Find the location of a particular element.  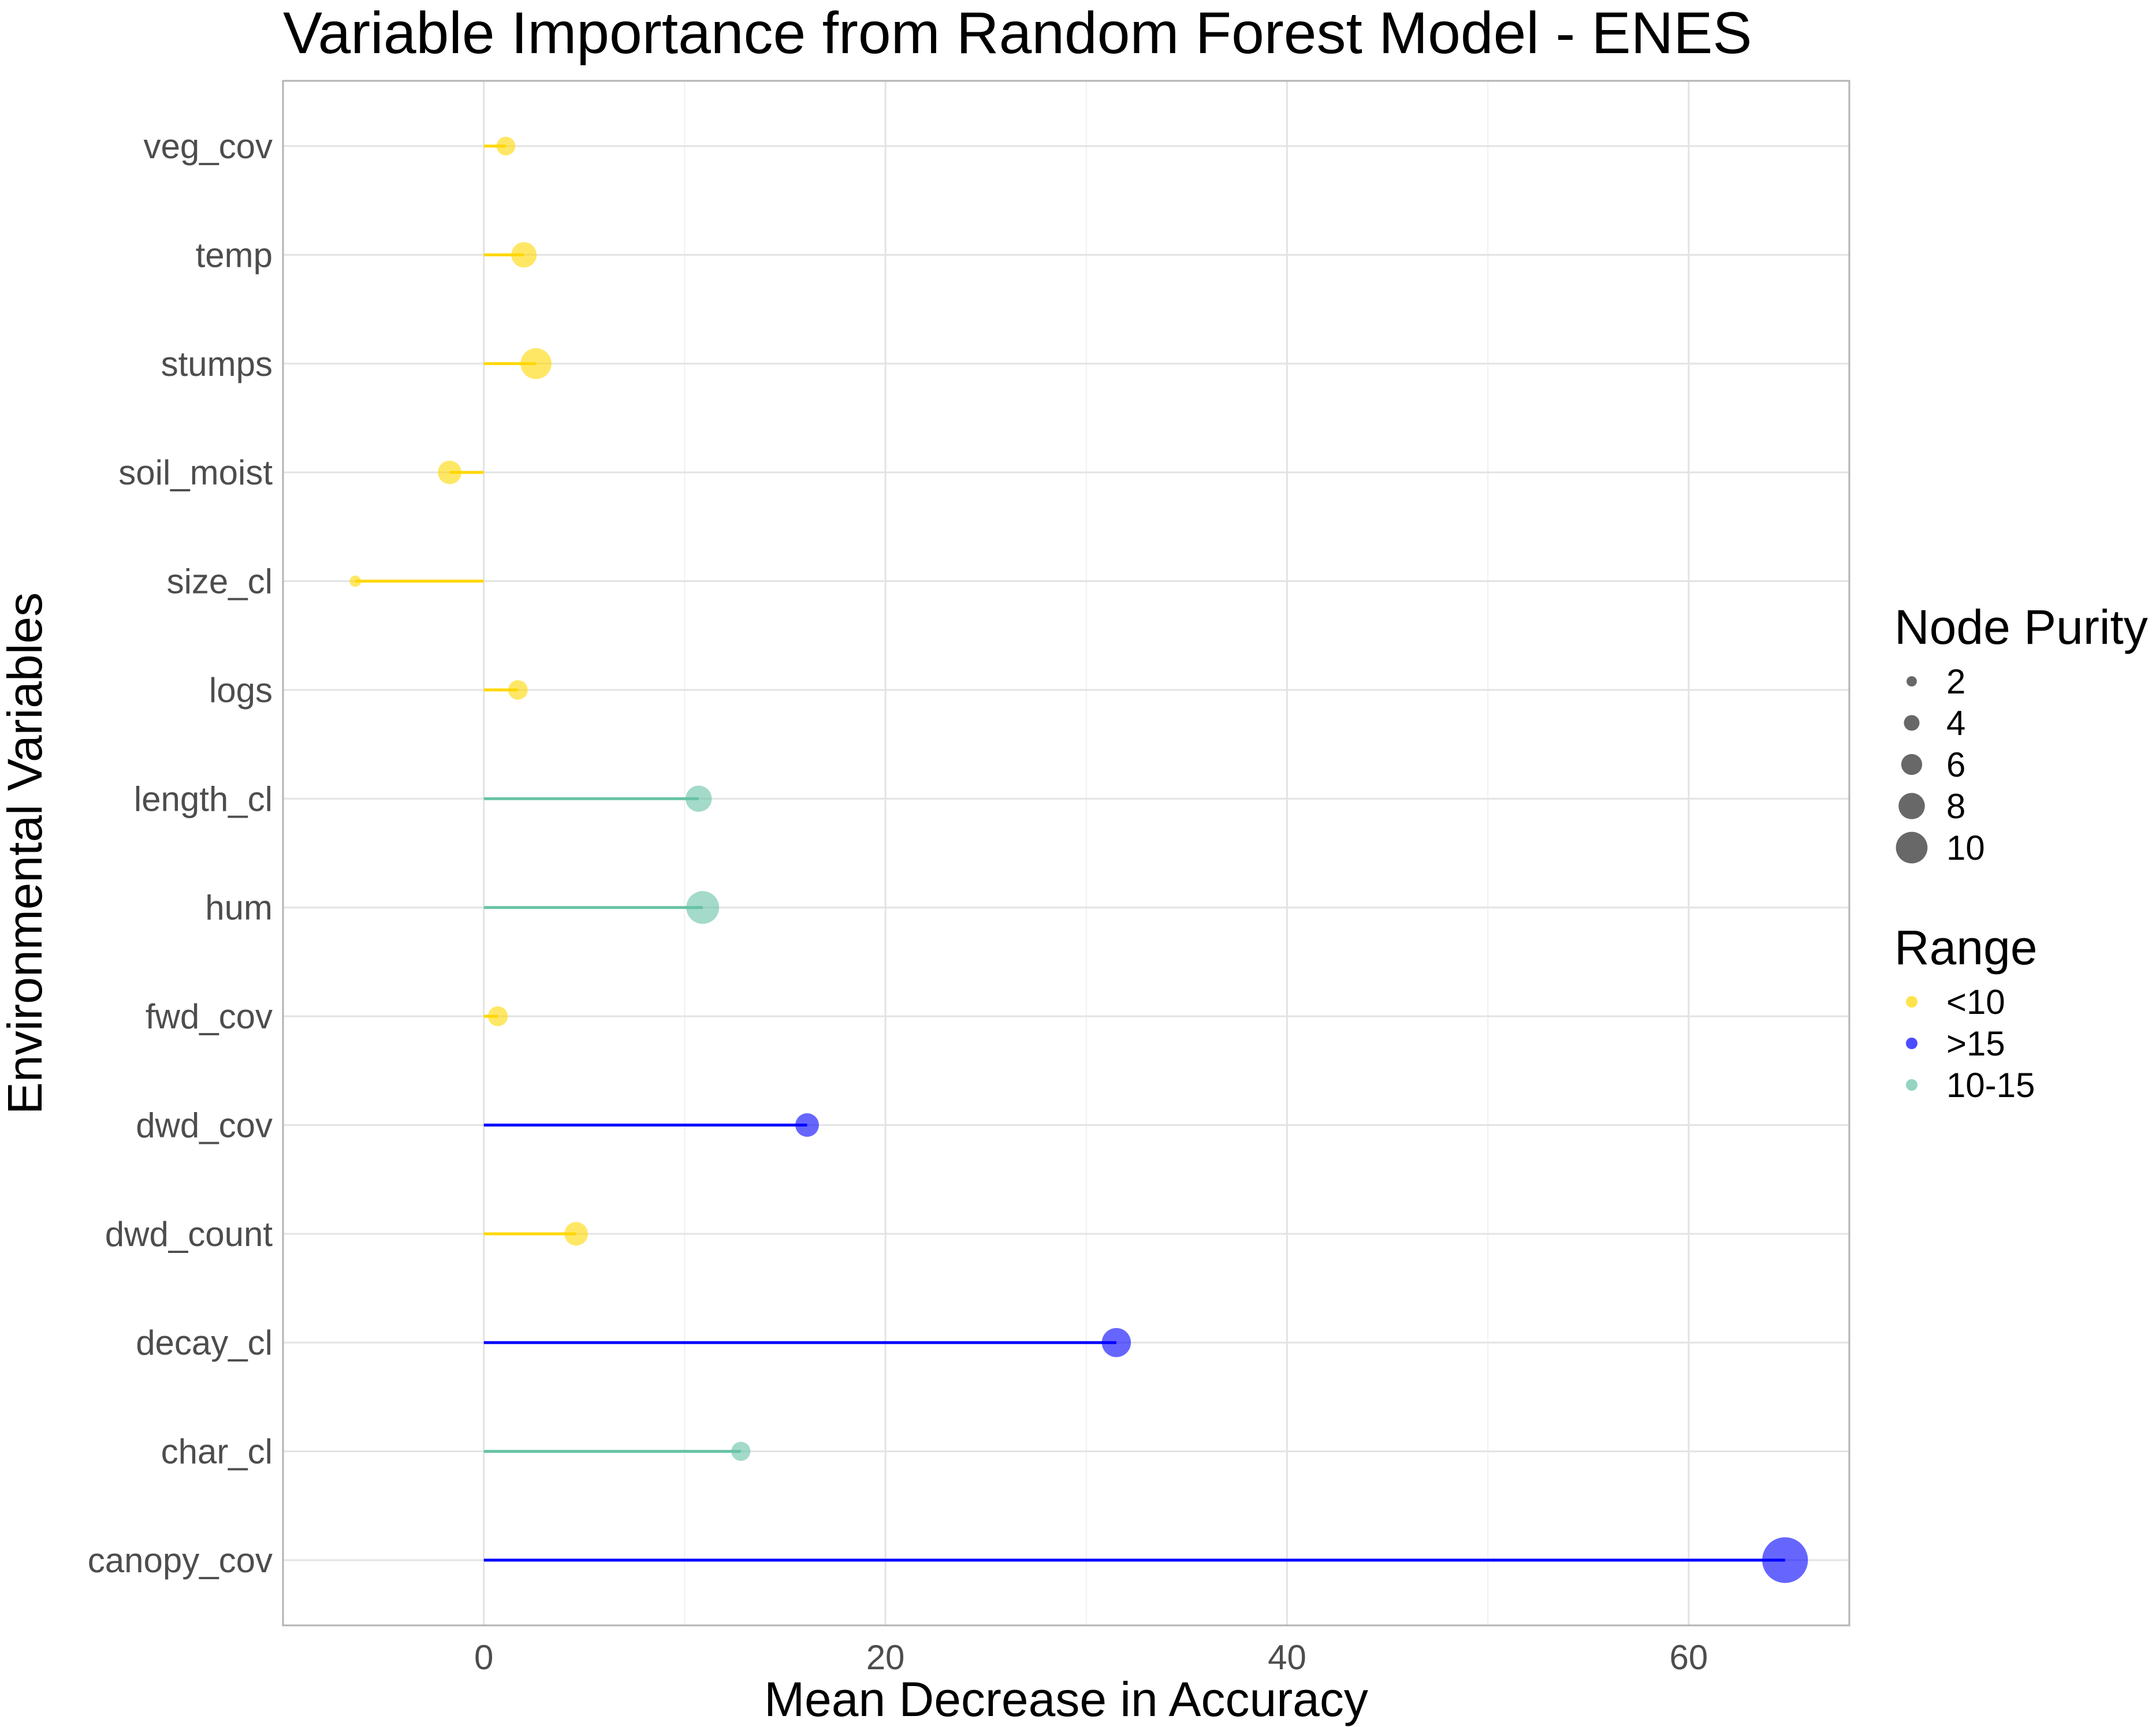

color-legend-label: 10-15 is located at coordinates (1990, 1085).